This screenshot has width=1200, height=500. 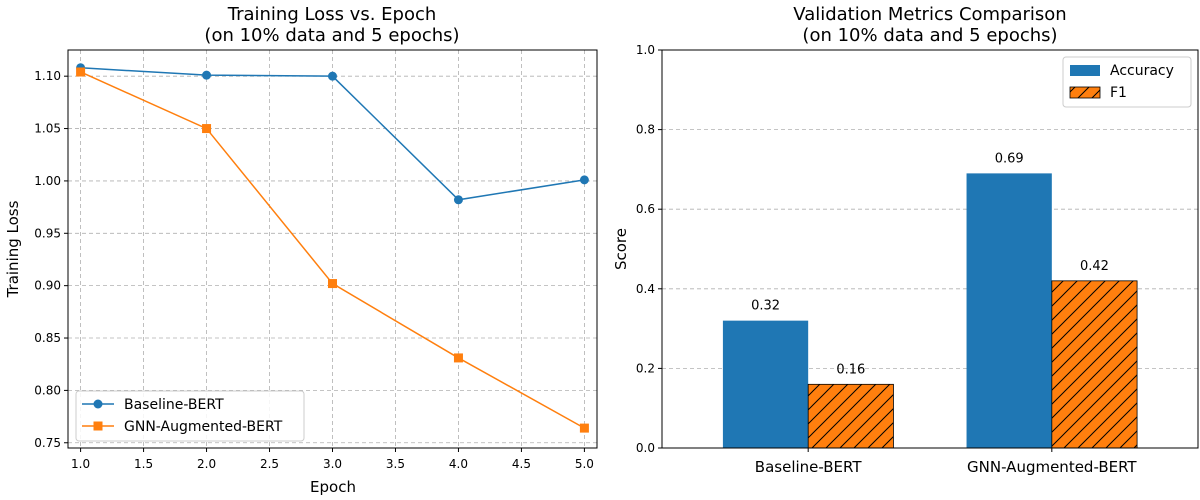 I want to click on y-tick-label: 0.6, so click(x=645, y=209).